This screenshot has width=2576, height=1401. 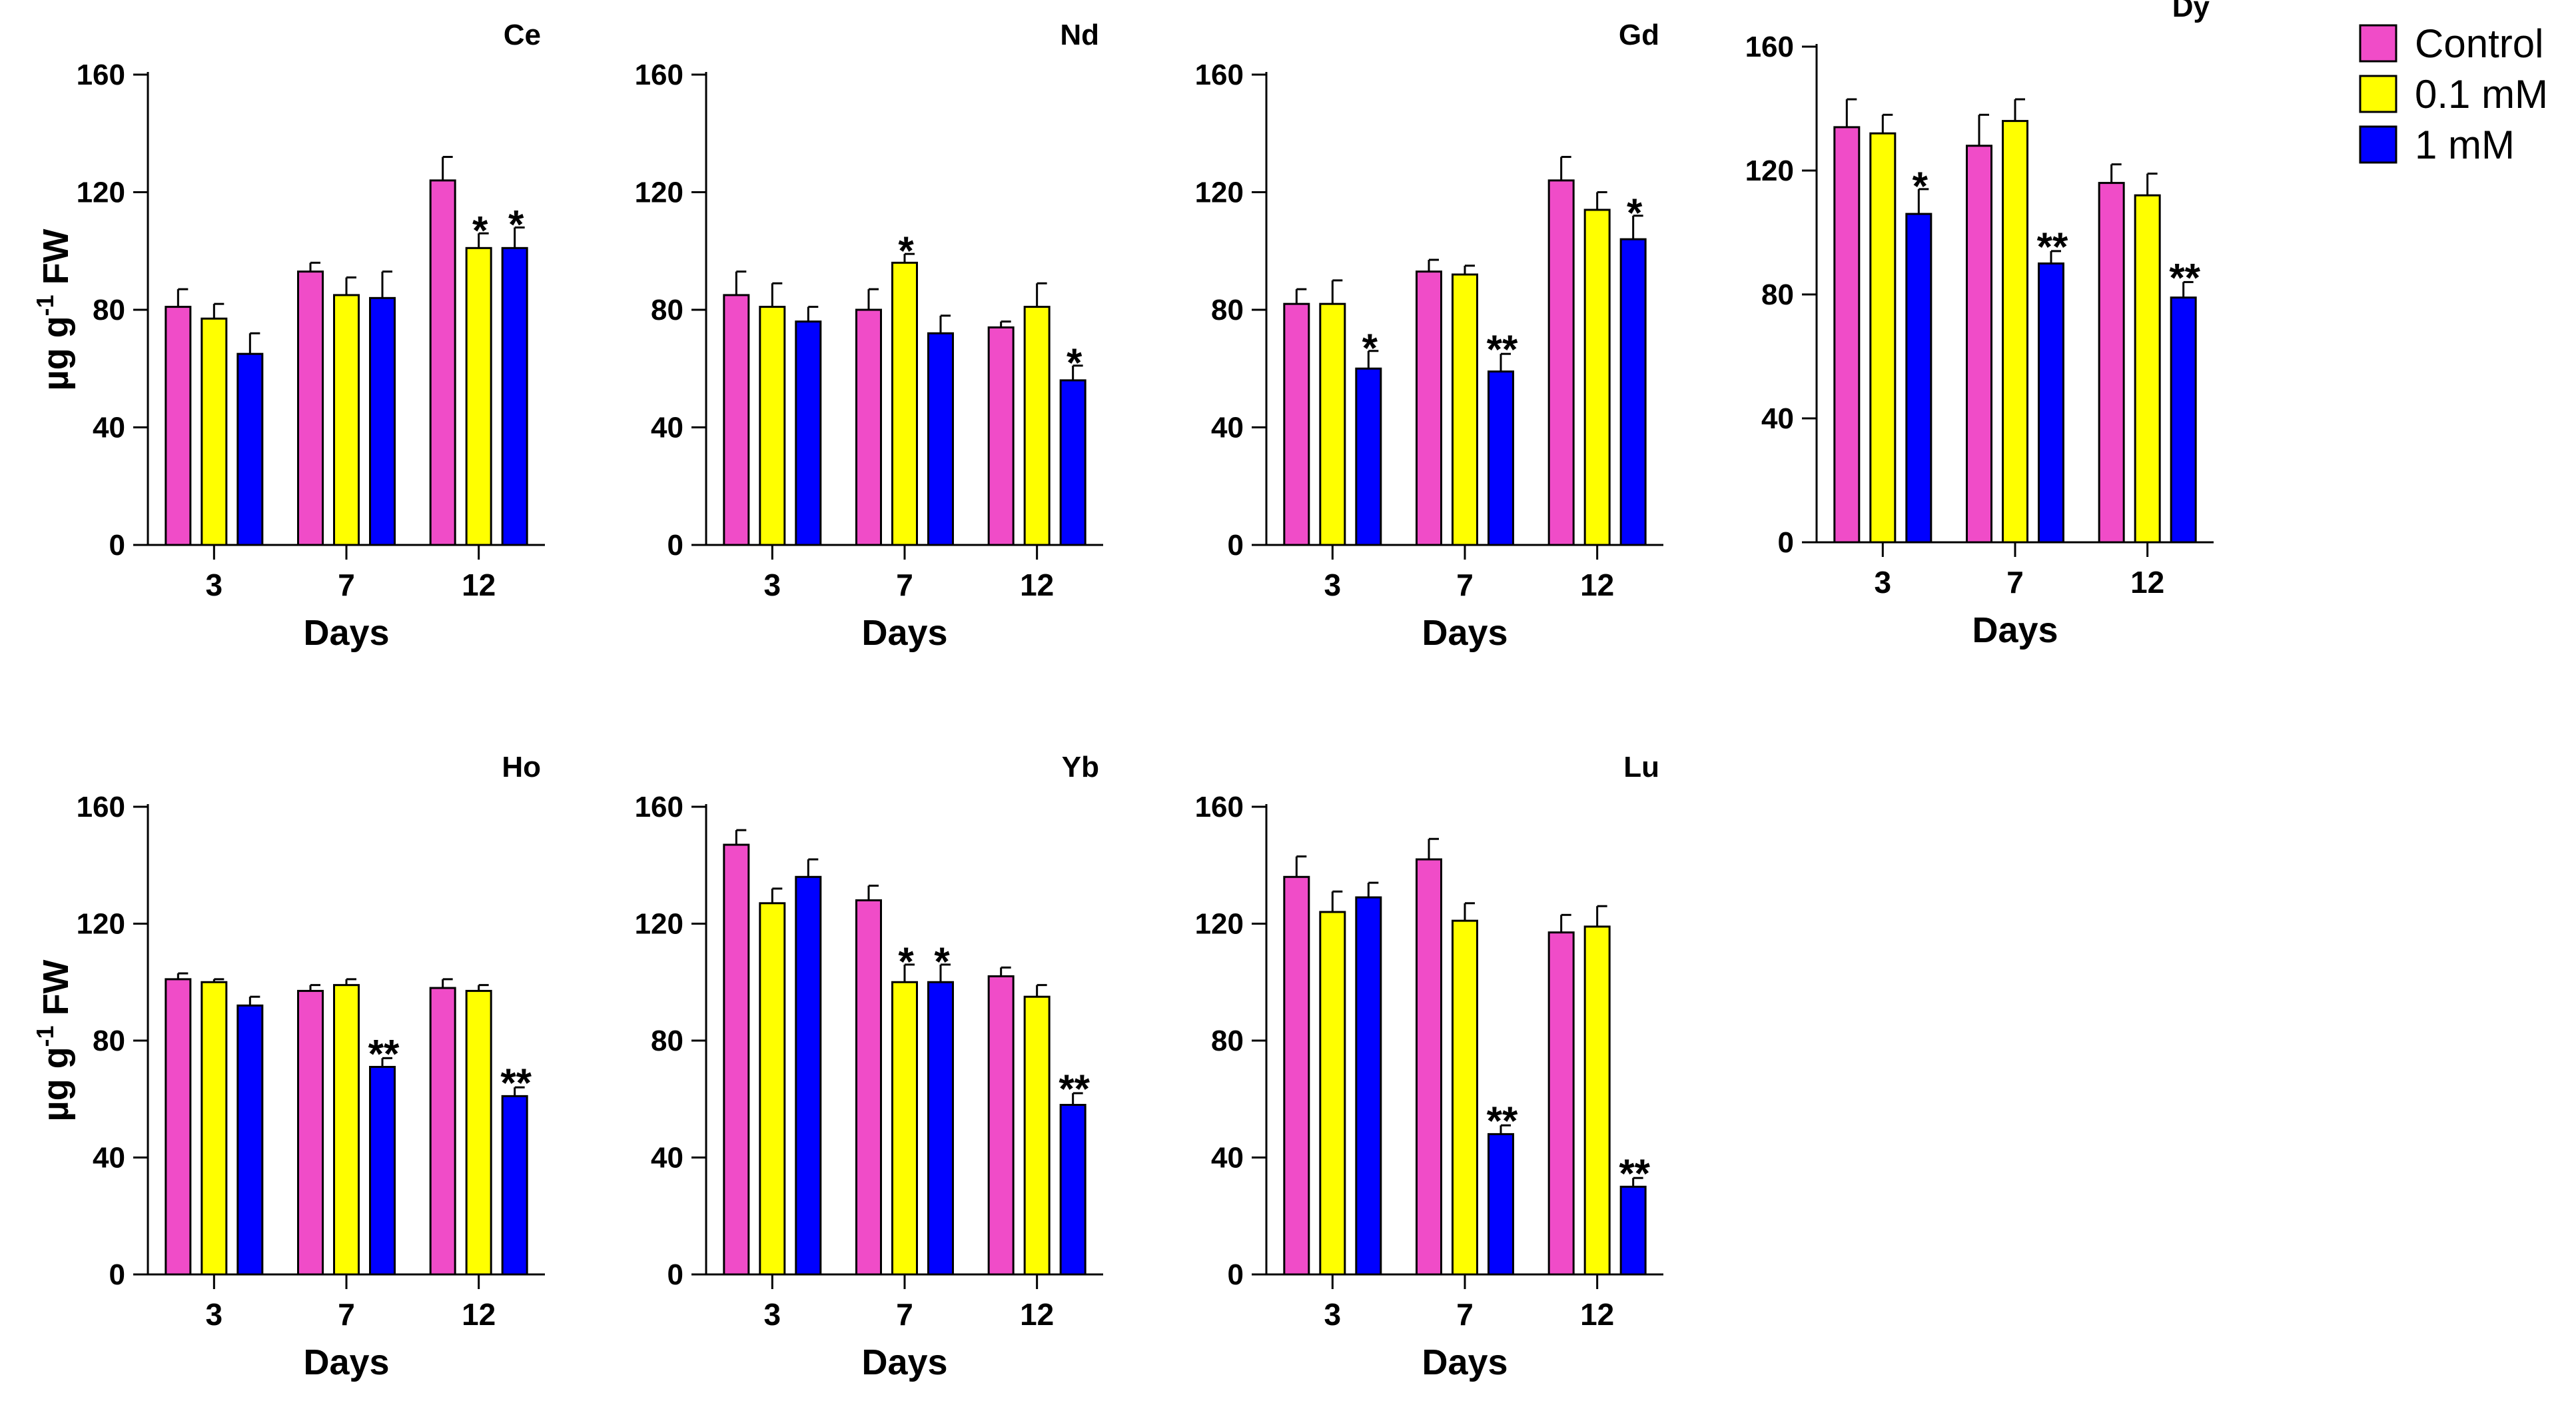 I want to click on bar-dy-01mm-day7, so click(x=2015, y=332).